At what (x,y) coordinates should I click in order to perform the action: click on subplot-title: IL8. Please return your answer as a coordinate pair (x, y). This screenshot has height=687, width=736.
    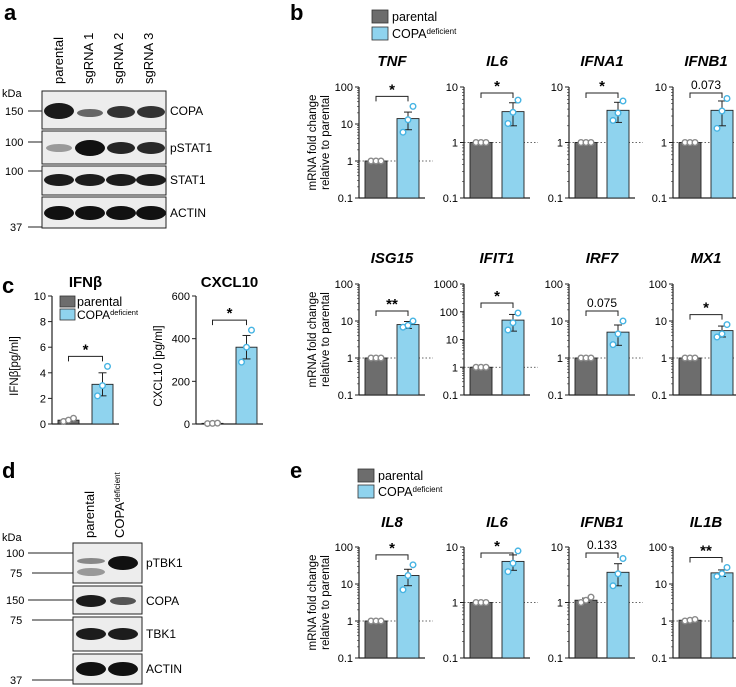
    Looking at the image, I should click on (392, 522).